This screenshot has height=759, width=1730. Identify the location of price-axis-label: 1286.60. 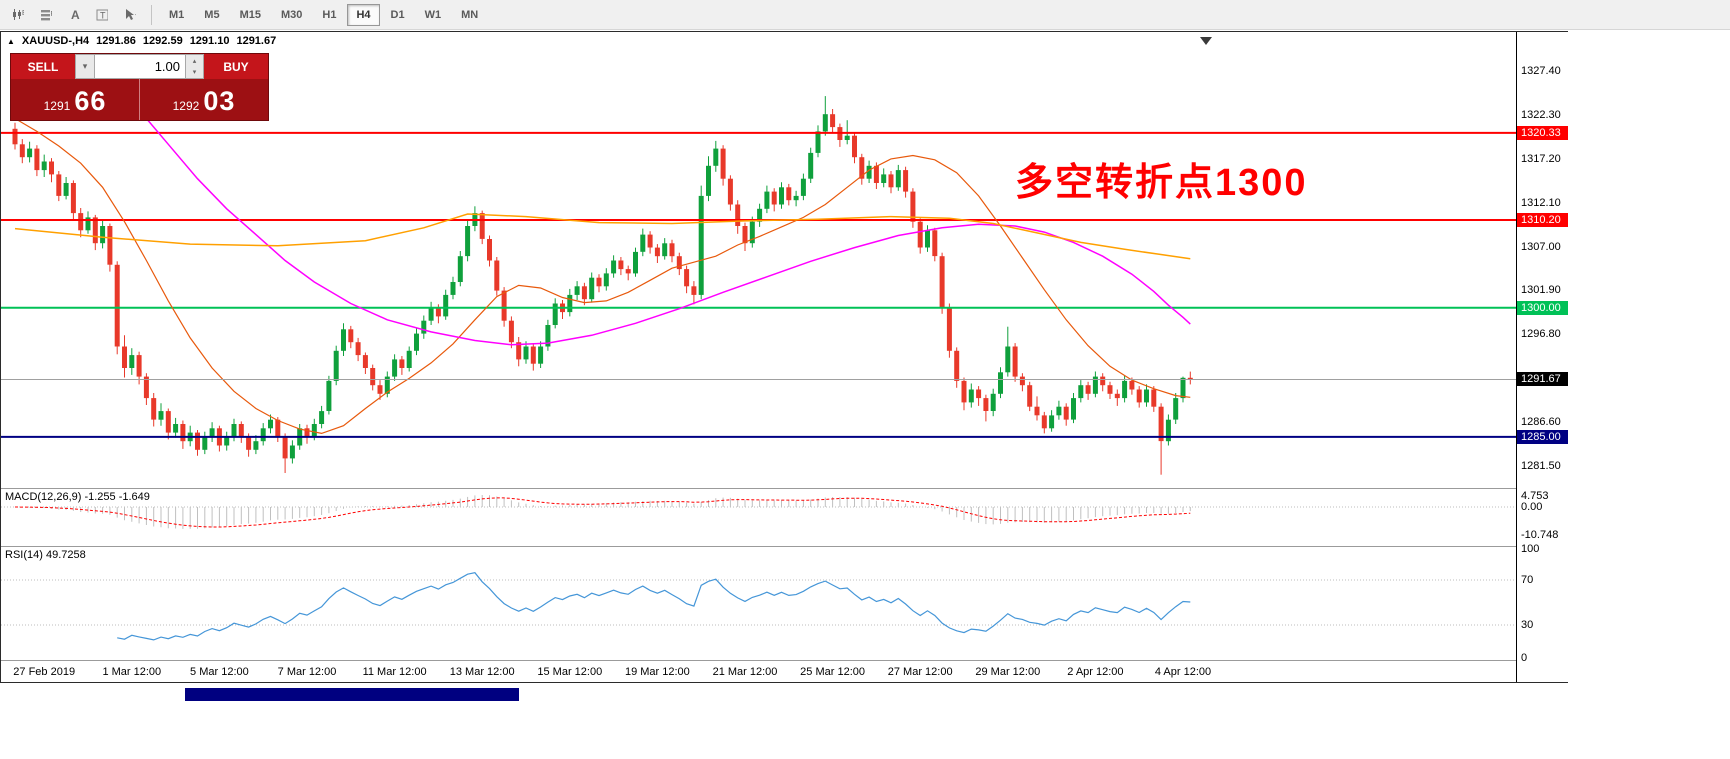
(1541, 422).